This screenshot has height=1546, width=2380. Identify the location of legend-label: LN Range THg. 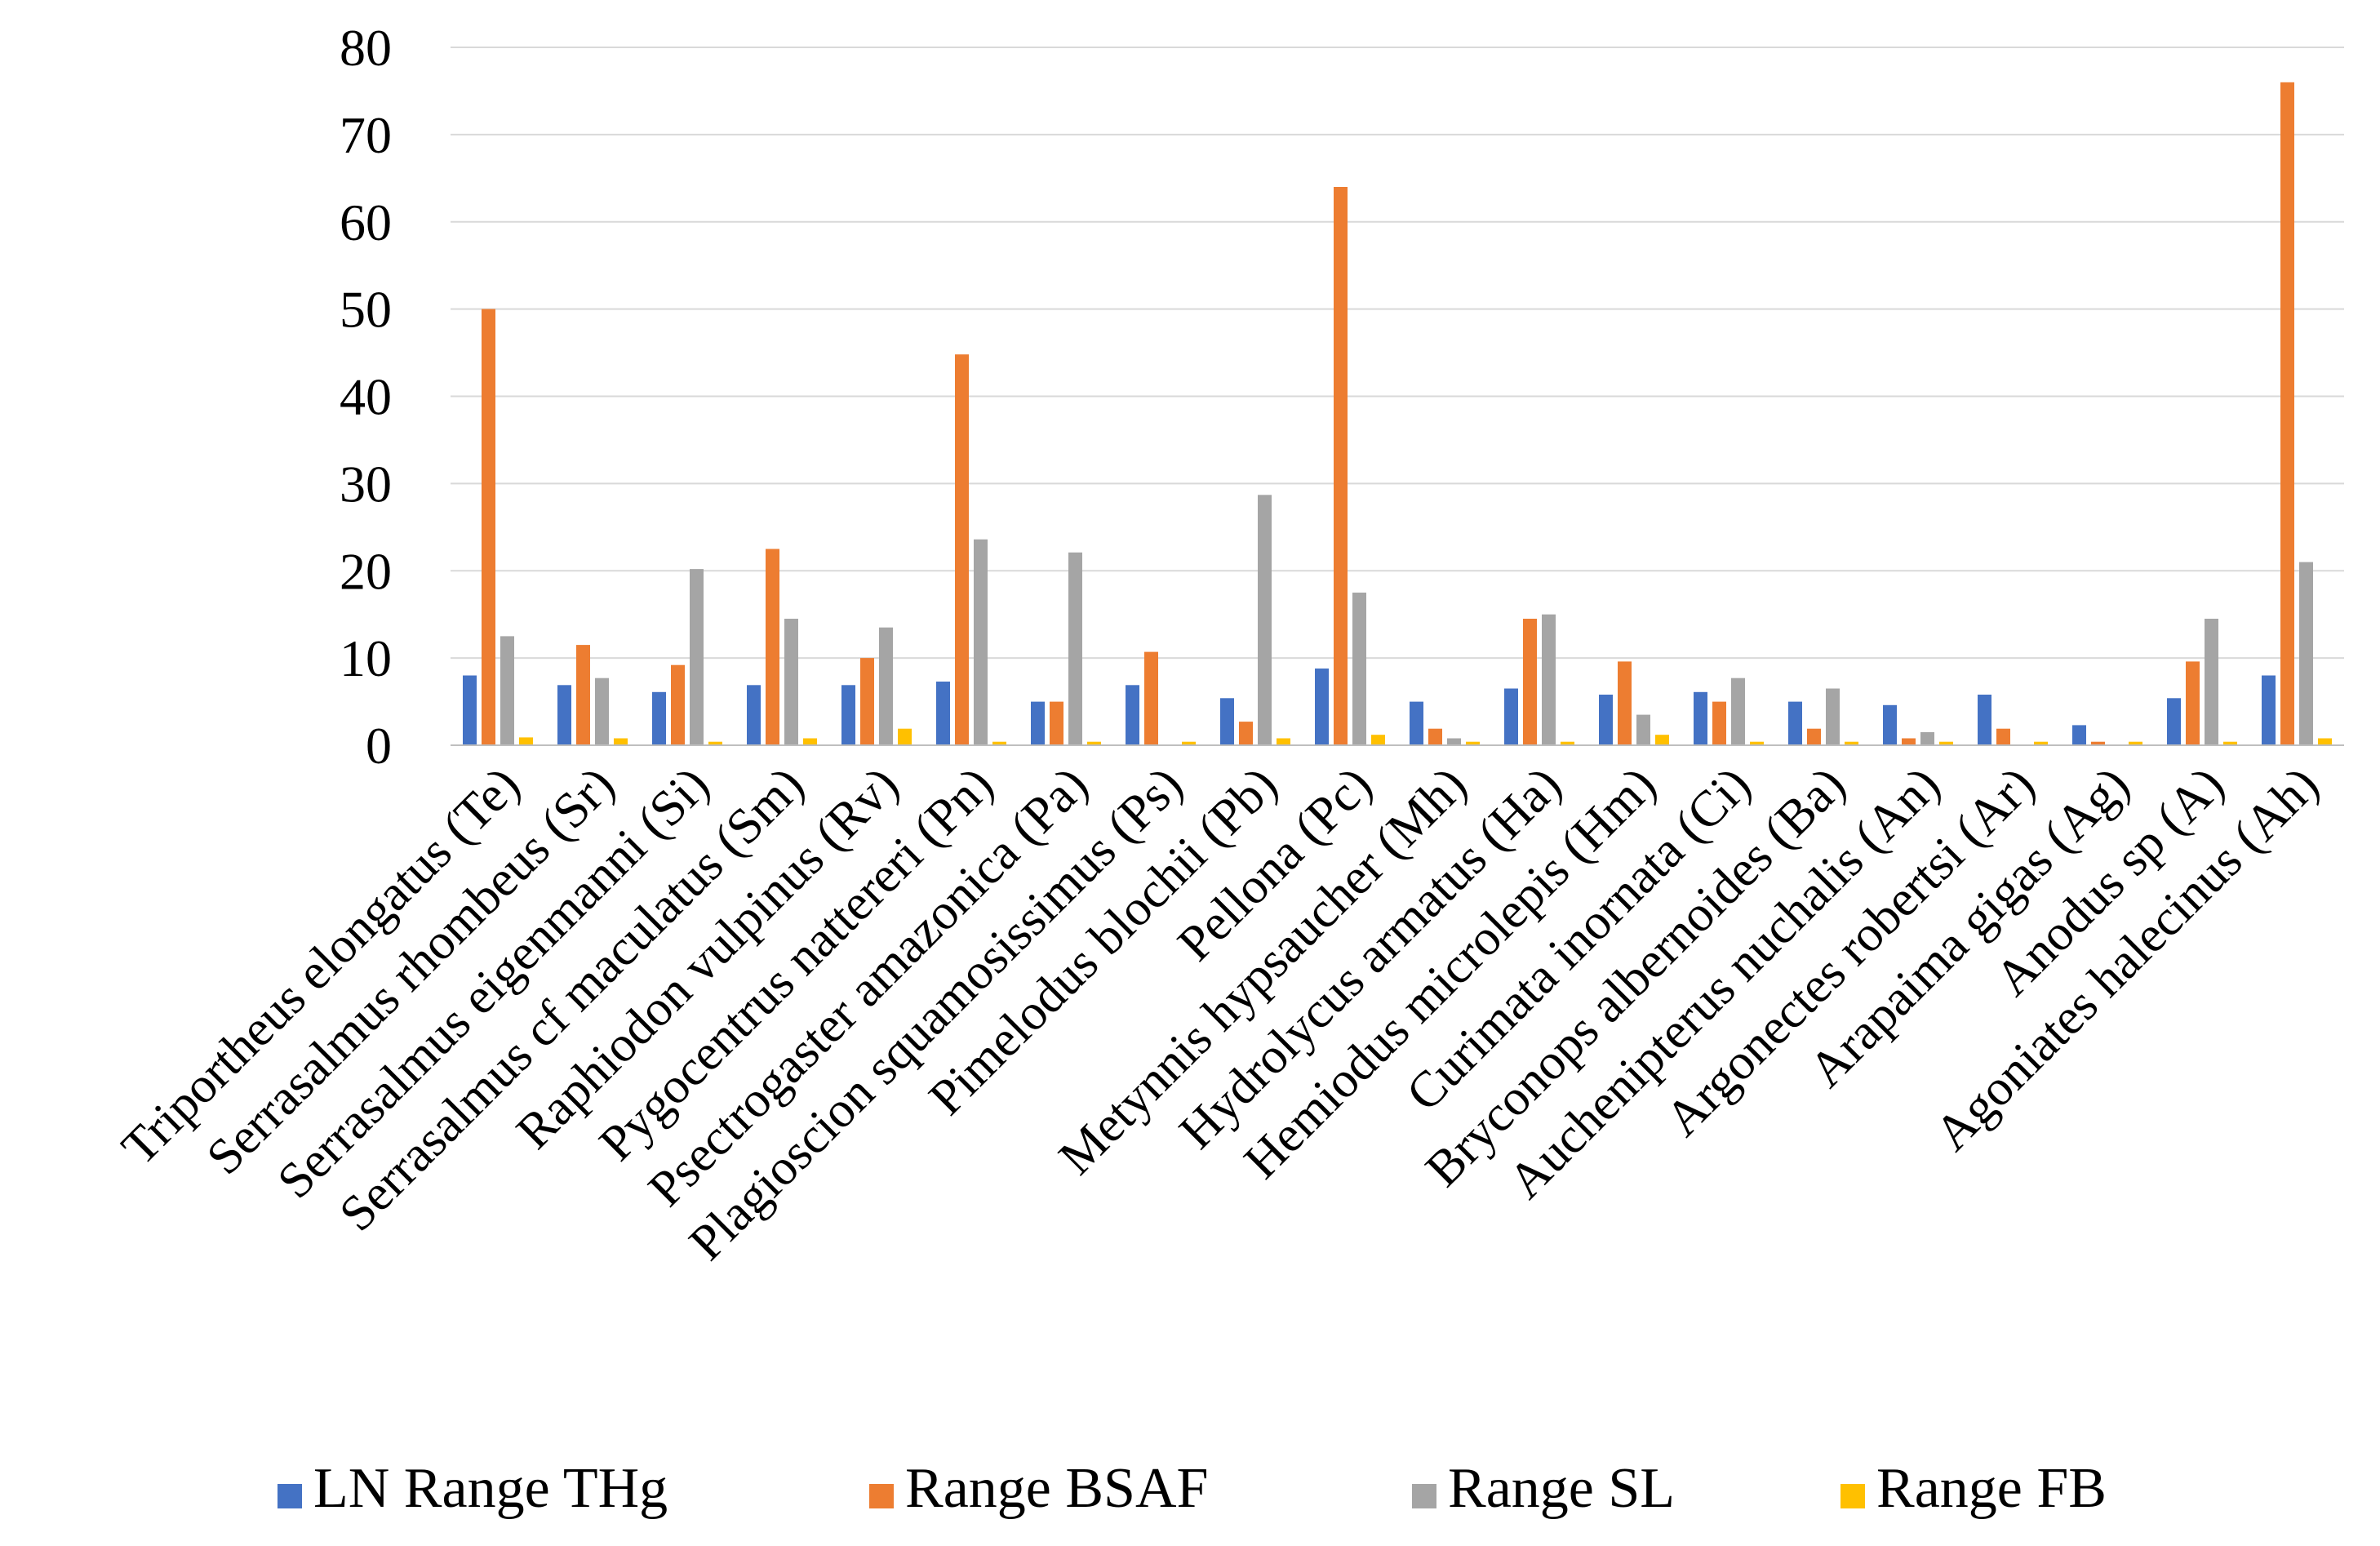
(491, 1488).